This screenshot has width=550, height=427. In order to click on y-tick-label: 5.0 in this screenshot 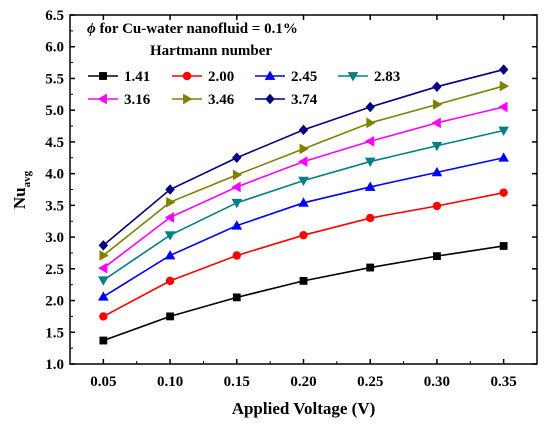, I will do `click(54, 111)`.